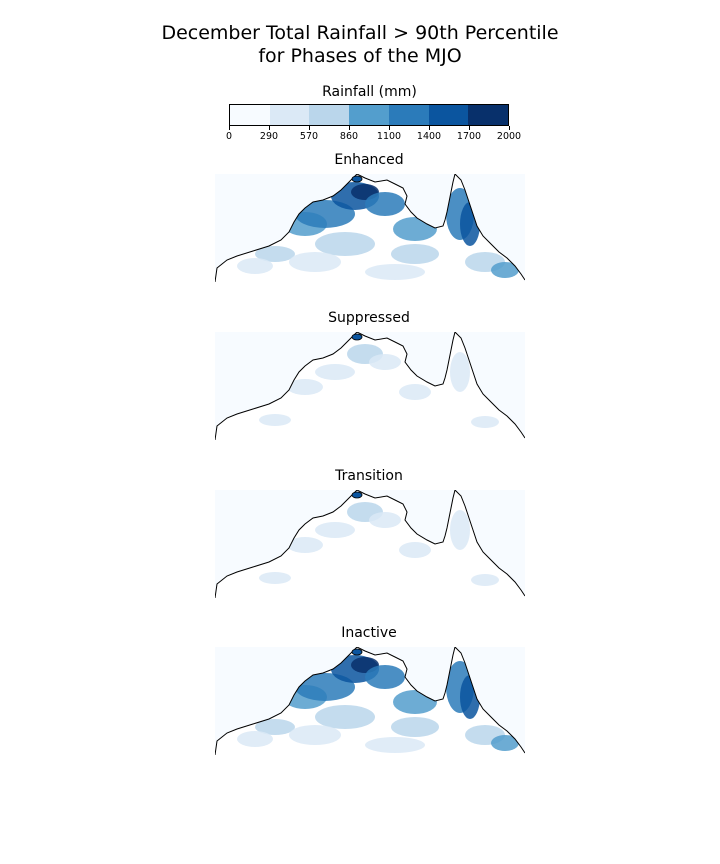 The image size is (720, 864). I want to click on figure-title-line2: for Phases of the MJO, so click(360, 56).